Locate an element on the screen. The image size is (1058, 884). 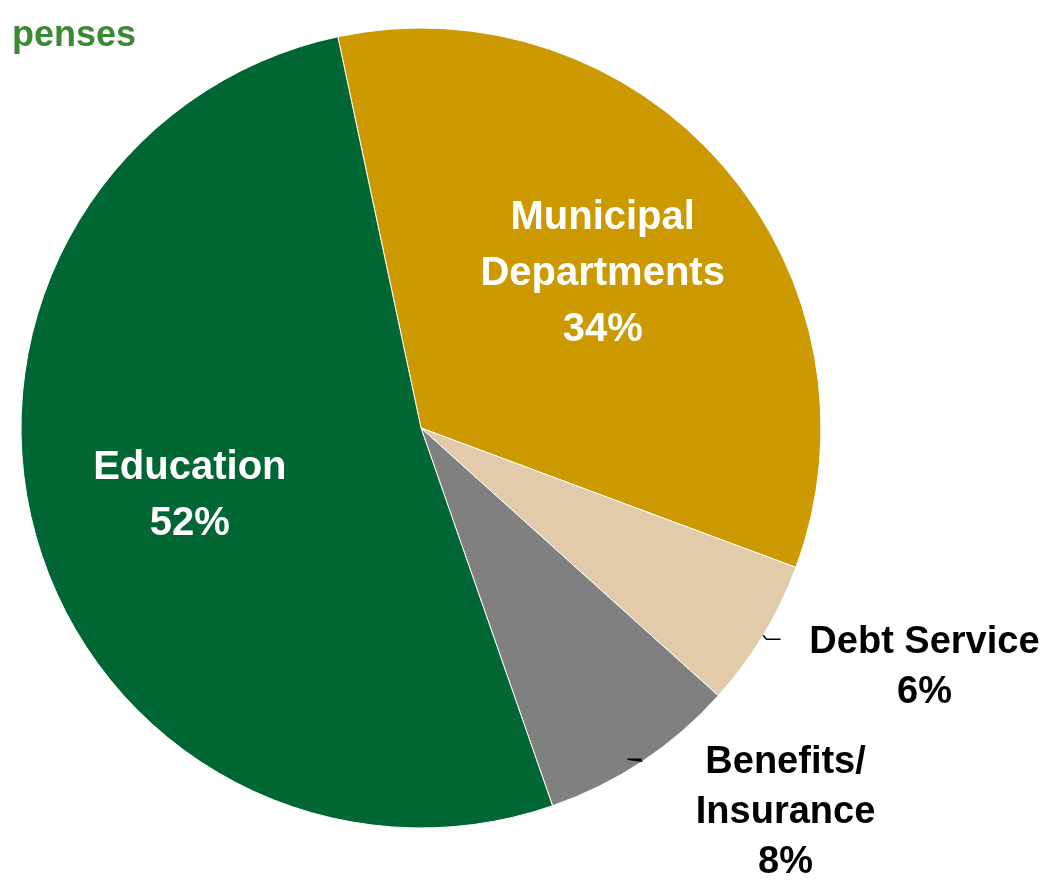
chart-title: penses is located at coordinates (74, 33).